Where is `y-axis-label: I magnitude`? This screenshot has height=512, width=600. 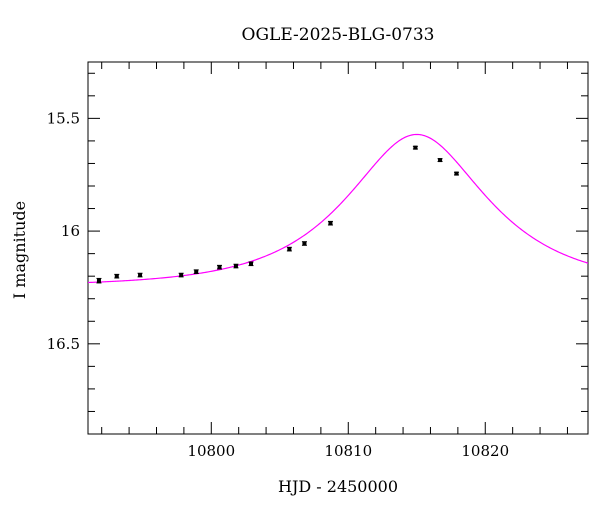 y-axis-label: I magnitude is located at coordinates (19, 250).